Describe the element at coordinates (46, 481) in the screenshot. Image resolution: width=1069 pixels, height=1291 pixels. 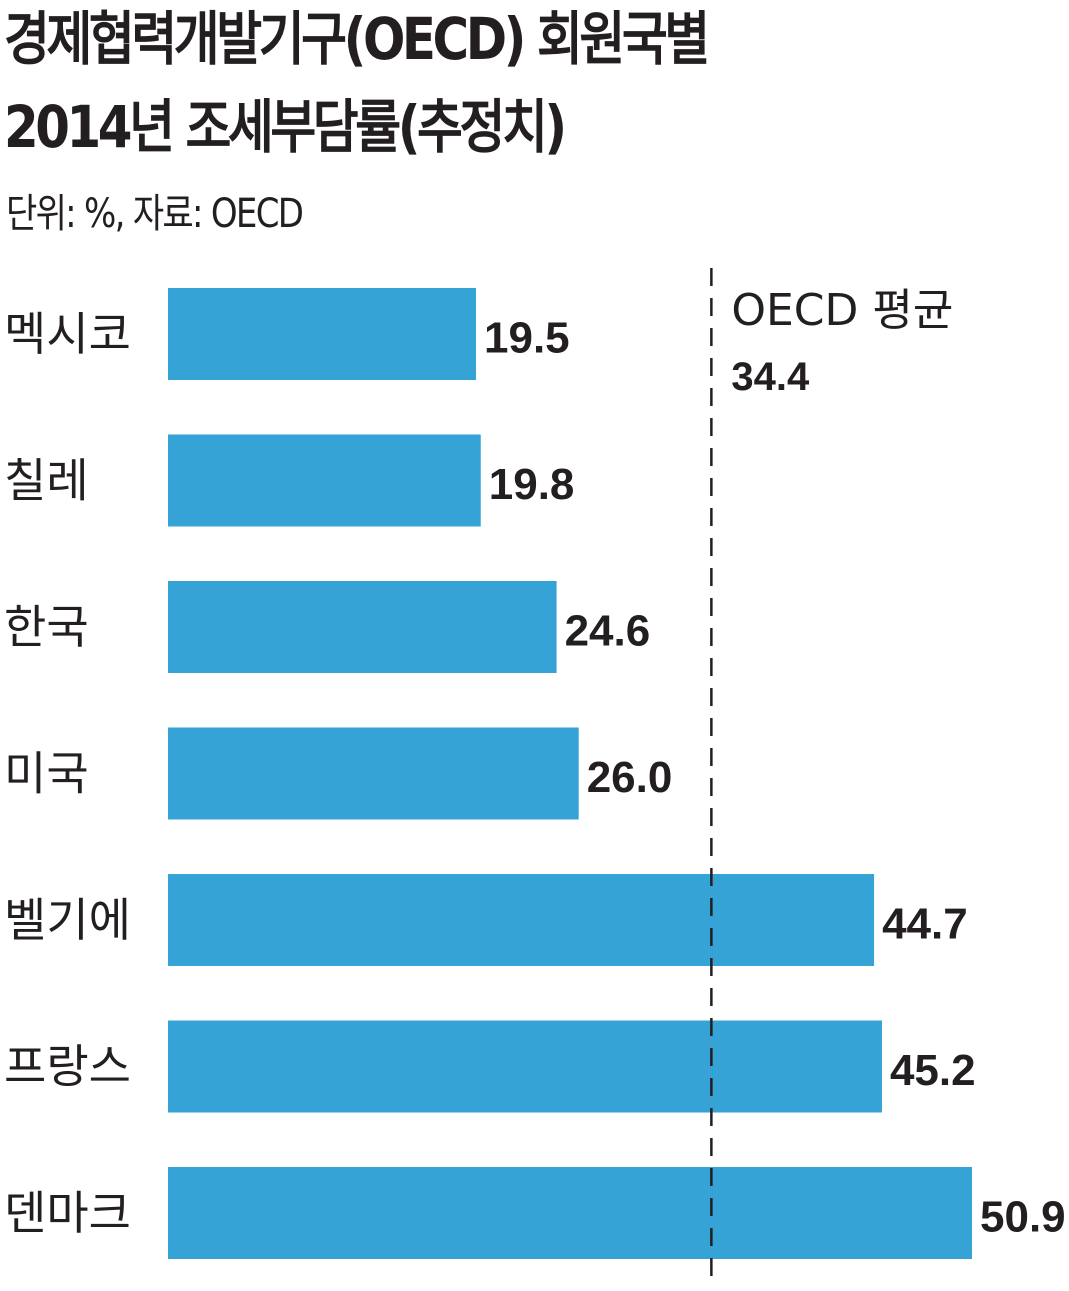
I see `category-label: 칠레` at that location.